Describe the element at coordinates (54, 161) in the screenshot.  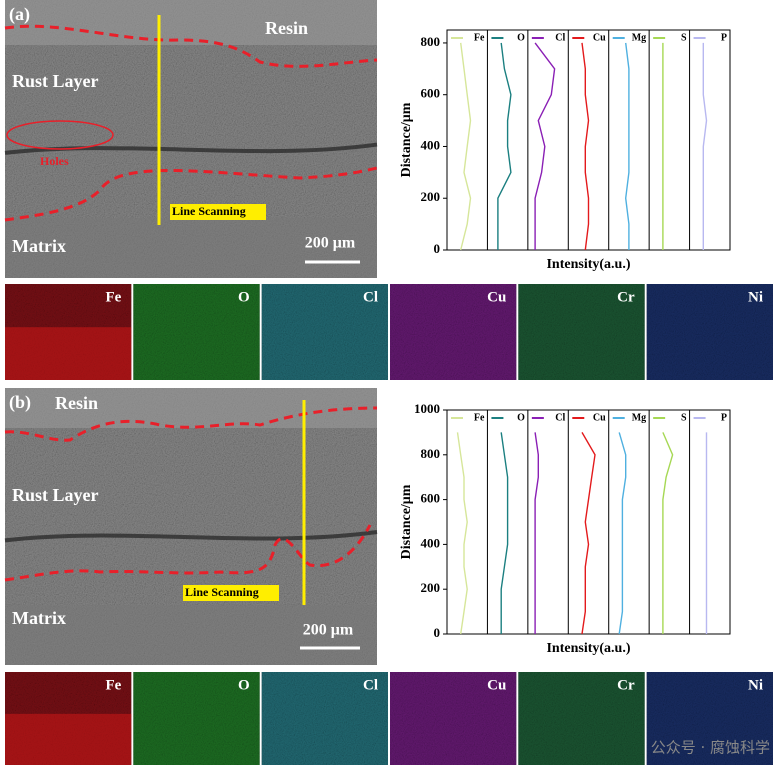
I see `annotation: Holes` at that location.